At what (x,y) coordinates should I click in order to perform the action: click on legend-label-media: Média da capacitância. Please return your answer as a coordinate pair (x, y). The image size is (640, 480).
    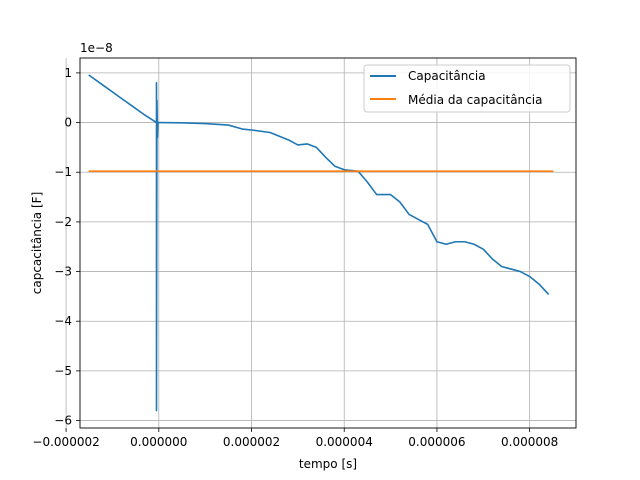
    Looking at the image, I should click on (475, 100).